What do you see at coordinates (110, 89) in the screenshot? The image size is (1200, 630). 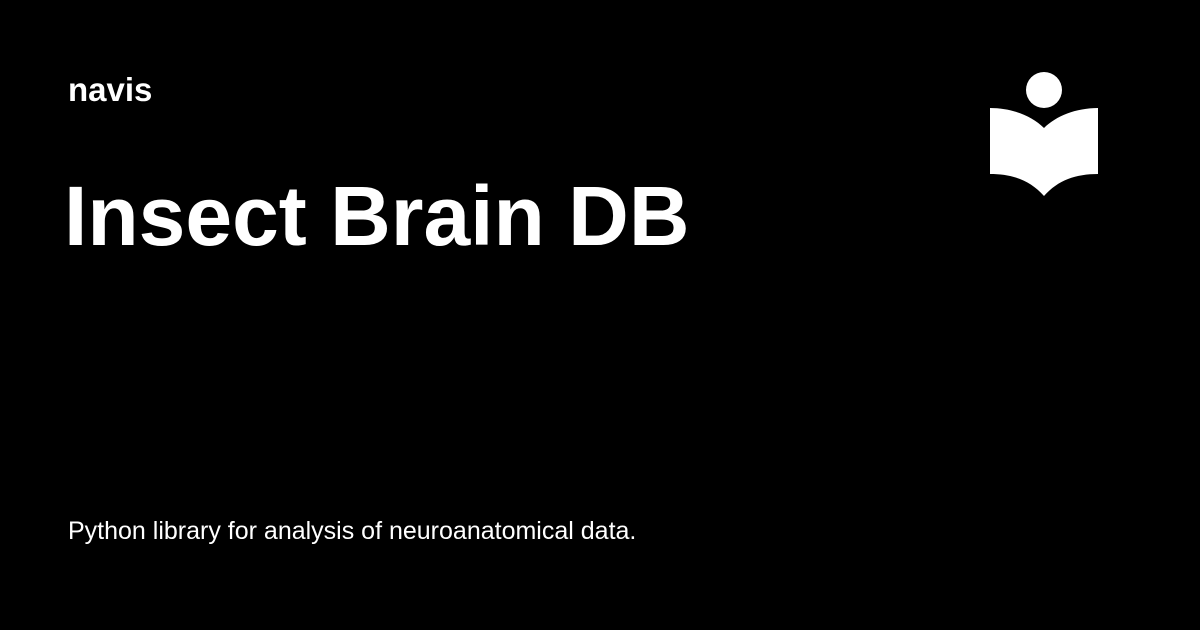 I see `site-name: navis` at bounding box center [110, 89].